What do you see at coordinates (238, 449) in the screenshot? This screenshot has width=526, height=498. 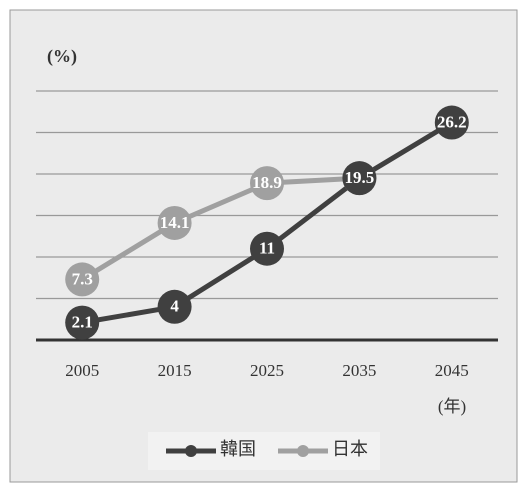 I see `legend-label: 韓国` at bounding box center [238, 449].